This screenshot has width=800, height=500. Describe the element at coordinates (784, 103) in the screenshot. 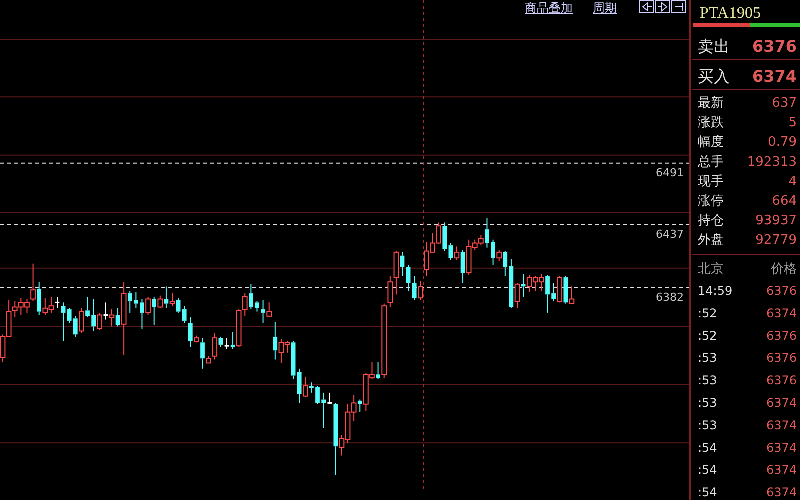

I see `text: 637` at that location.